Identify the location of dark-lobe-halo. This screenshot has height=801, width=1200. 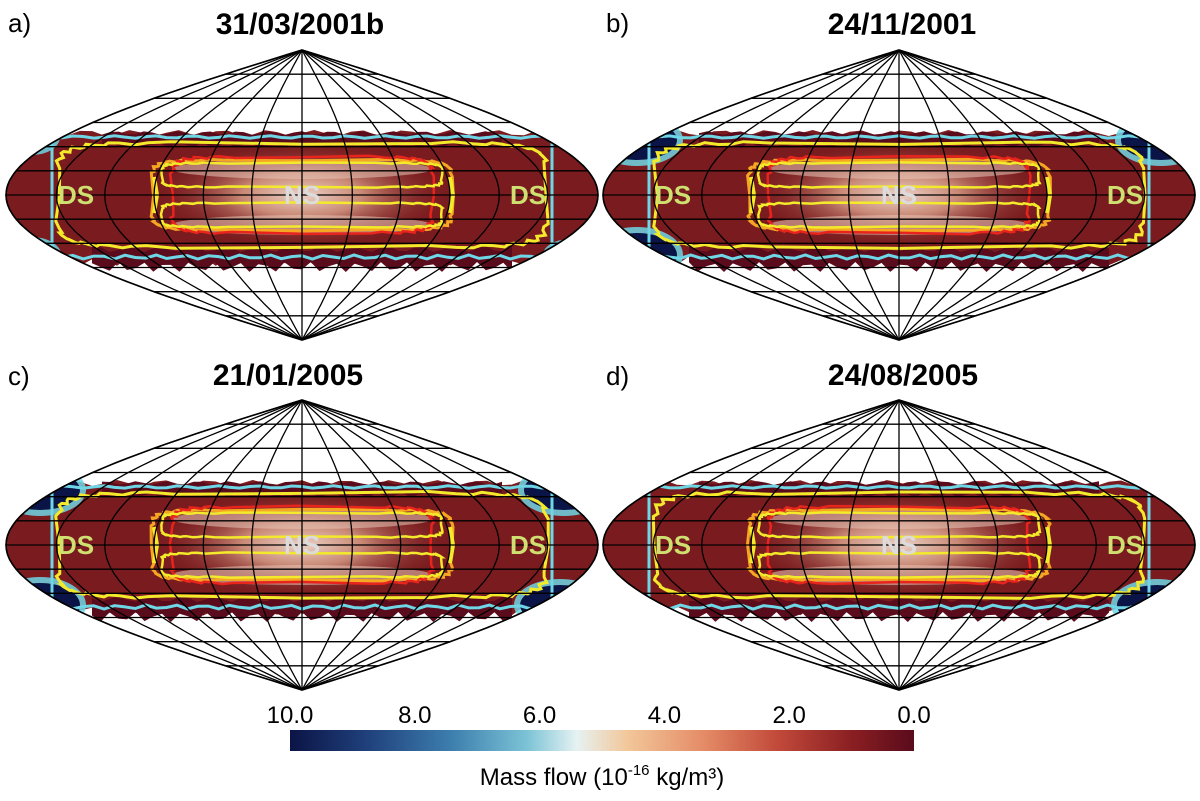
(570, 257).